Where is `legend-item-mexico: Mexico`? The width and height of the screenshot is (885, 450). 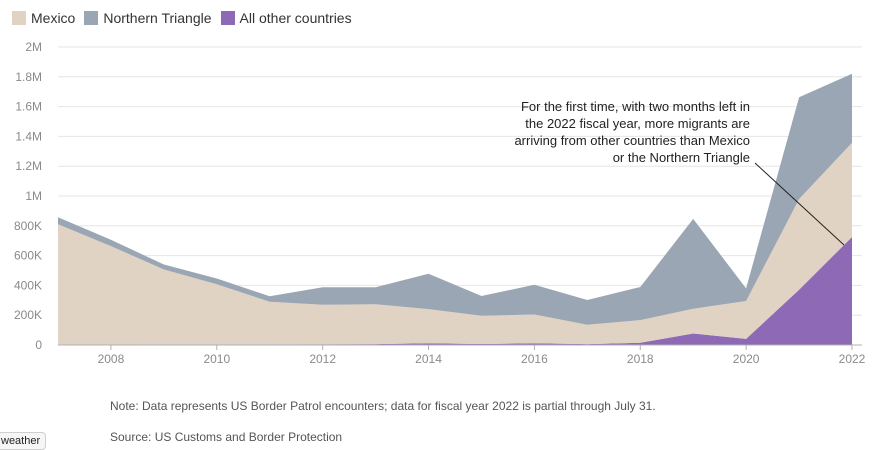
legend-item-mexico: Mexico is located at coordinates (43, 18).